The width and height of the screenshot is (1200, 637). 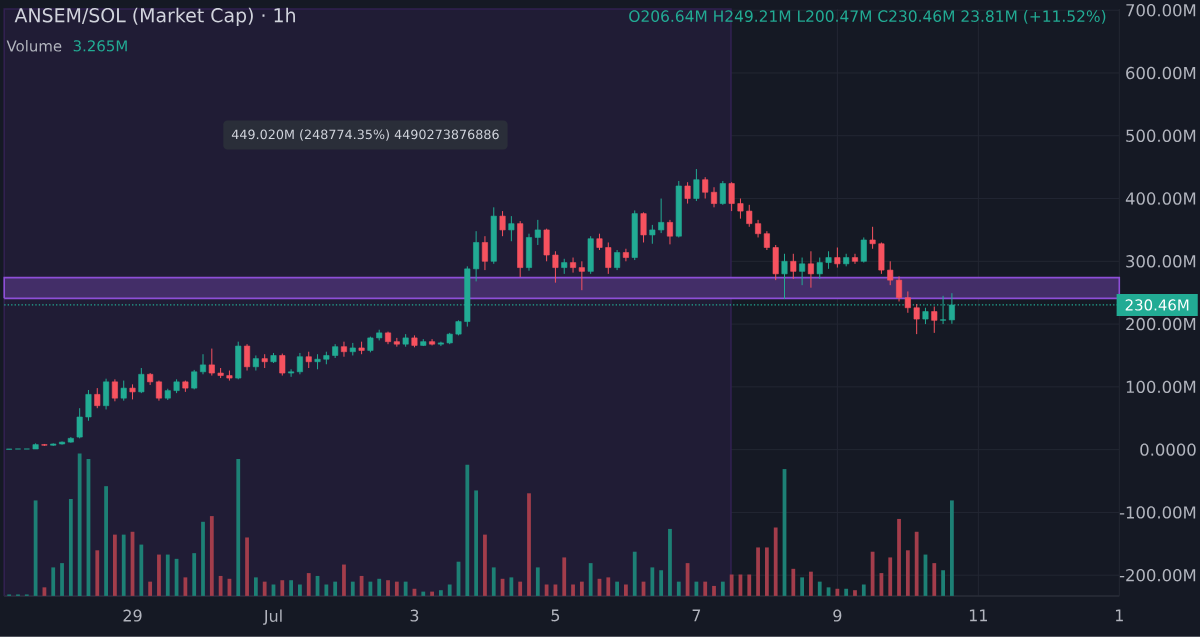 What do you see at coordinates (365, 135) in the screenshot?
I see `annotation: 449.020M (248774.35%) 4490273876886` at bounding box center [365, 135].